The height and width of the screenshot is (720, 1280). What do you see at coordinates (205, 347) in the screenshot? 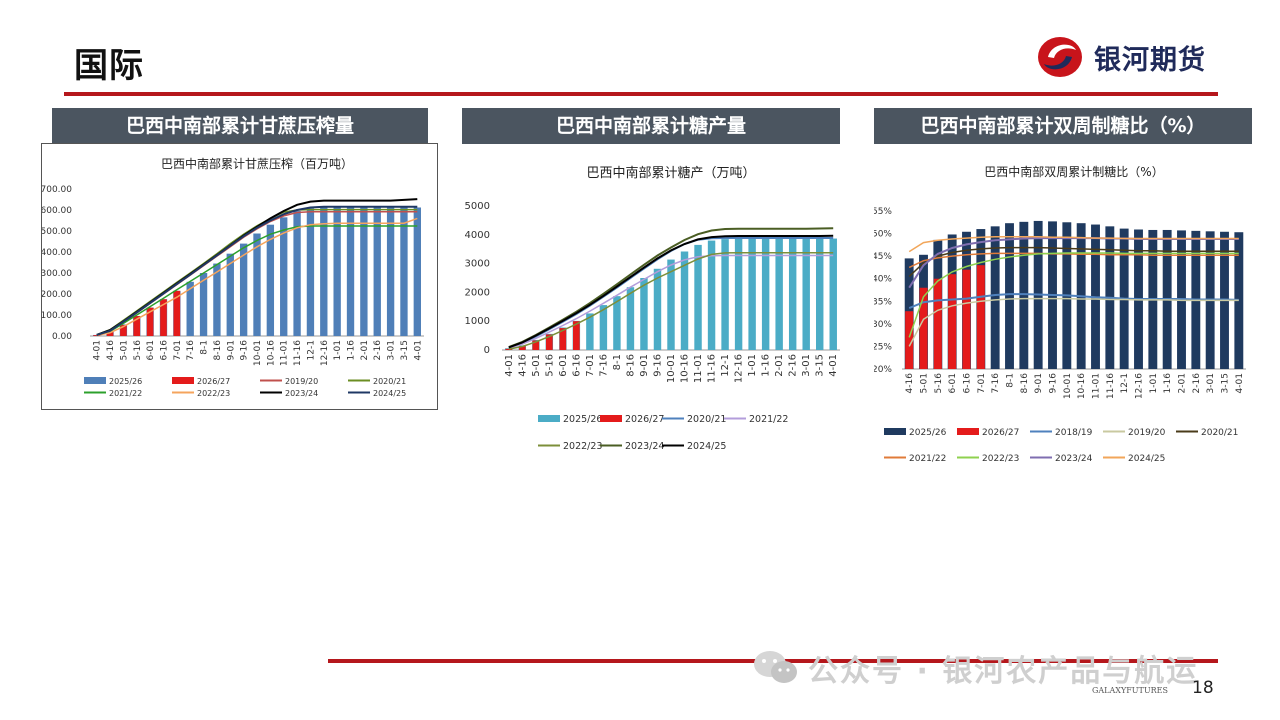
I see `x-tick-label: 8-1` at bounding box center [205, 347].